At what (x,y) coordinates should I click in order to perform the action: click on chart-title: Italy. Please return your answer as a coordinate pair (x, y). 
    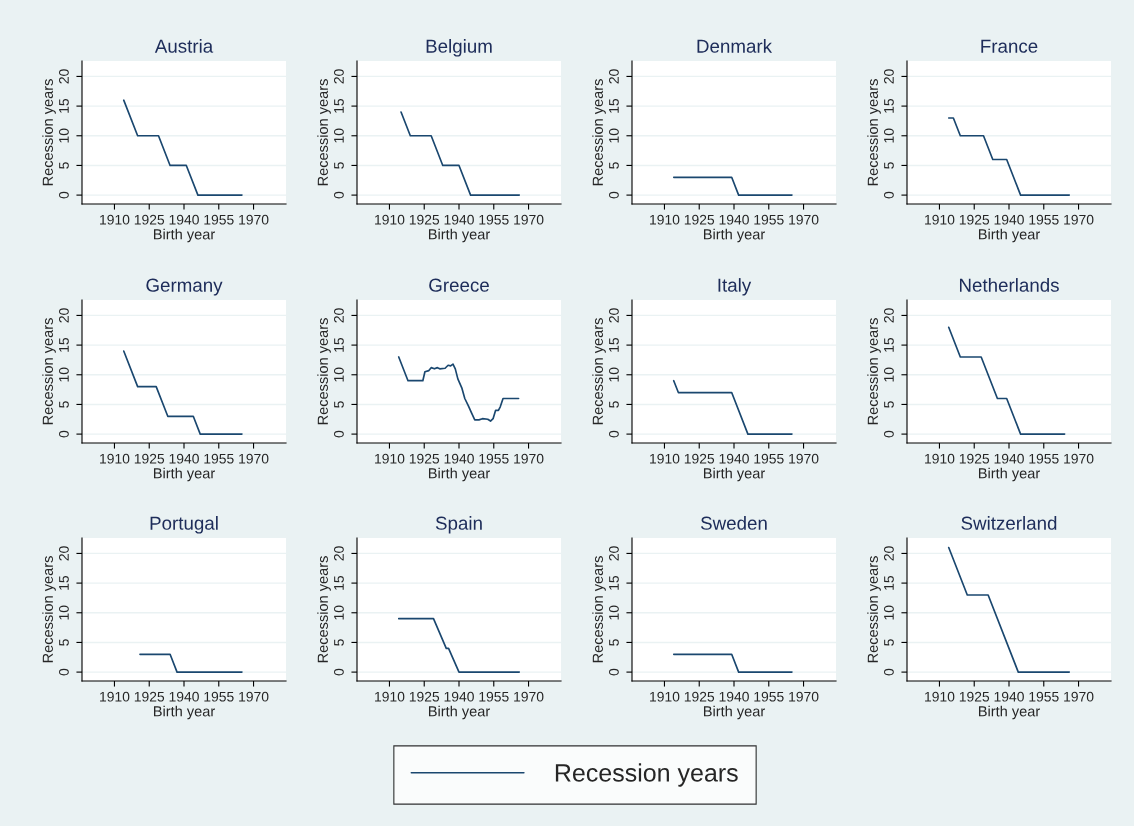
    Looking at the image, I should click on (735, 287).